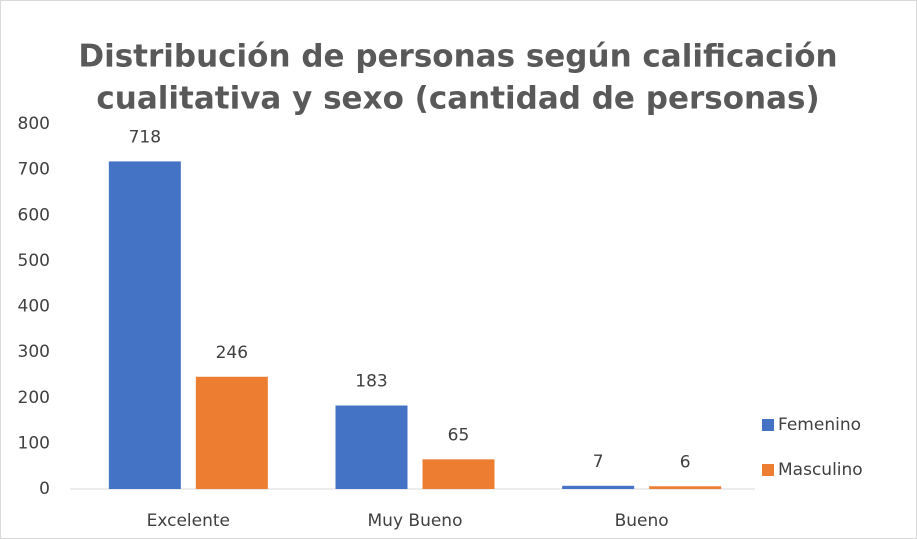 The image size is (917, 539). What do you see at coordinates (685, 462) in the screenshot?
I see `data-label: 6` at bounding box center [685, 462].